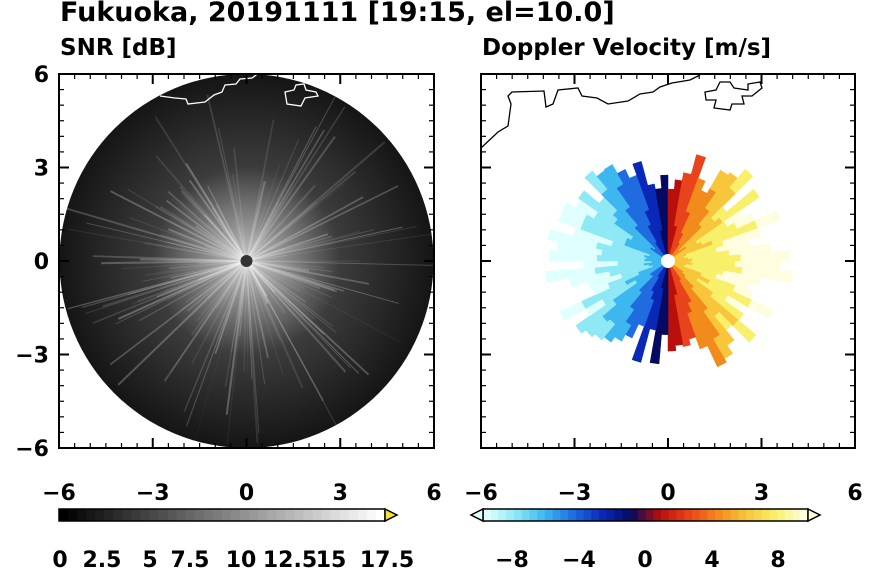  Describe the element at coordinates (340, 493) in the screenshot. I see `snr-x-tick-label: 3` at that location.